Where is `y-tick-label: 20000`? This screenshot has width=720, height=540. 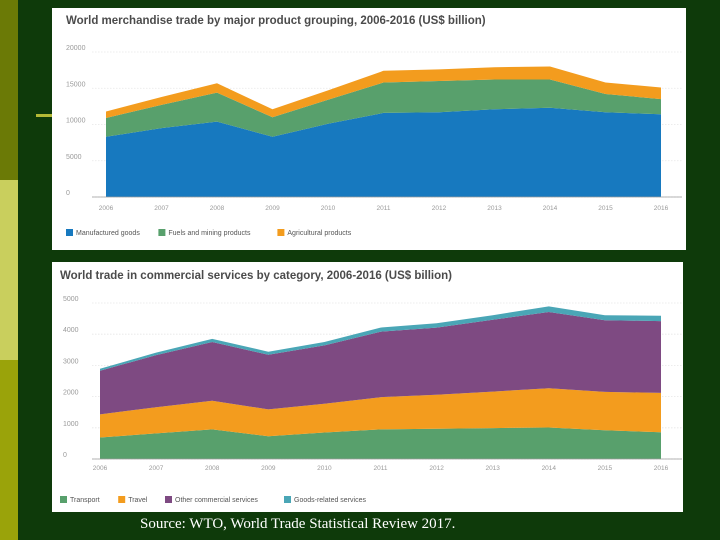 y-tick-label: 20000 is located at coordinates (76, 48).